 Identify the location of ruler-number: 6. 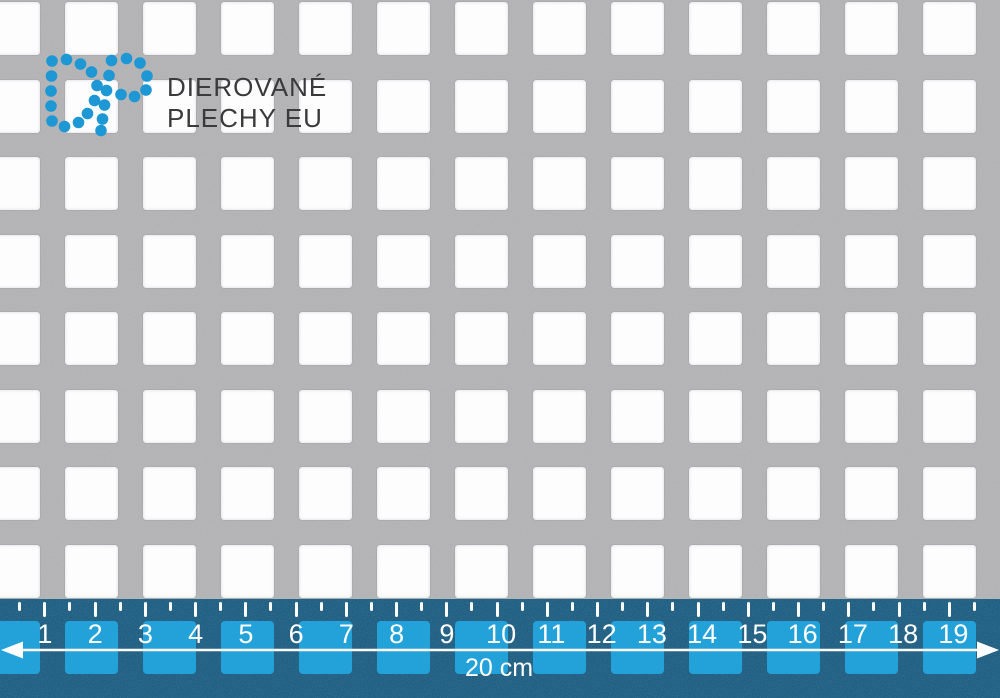
(296, 634).